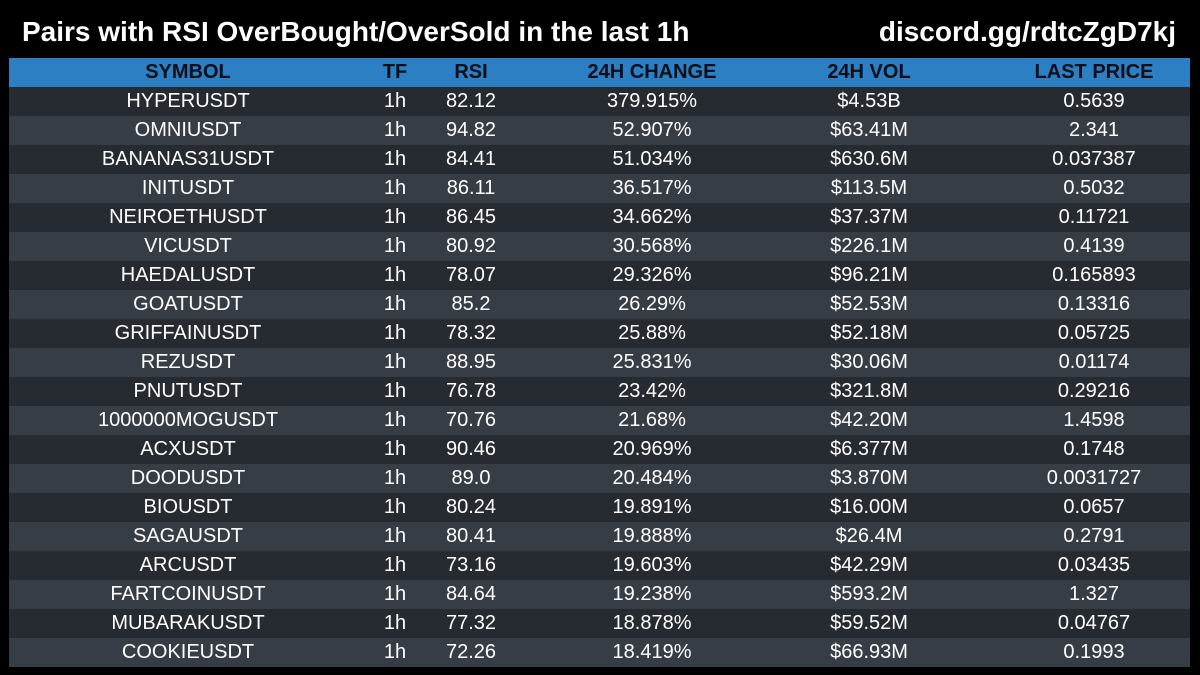 The width and height of the screenshot is (1200, 675). I want to click on table-row: COOKIEUSDT 1h 72.26 18.419% $66.93M 0.1993, so click(599, 652).